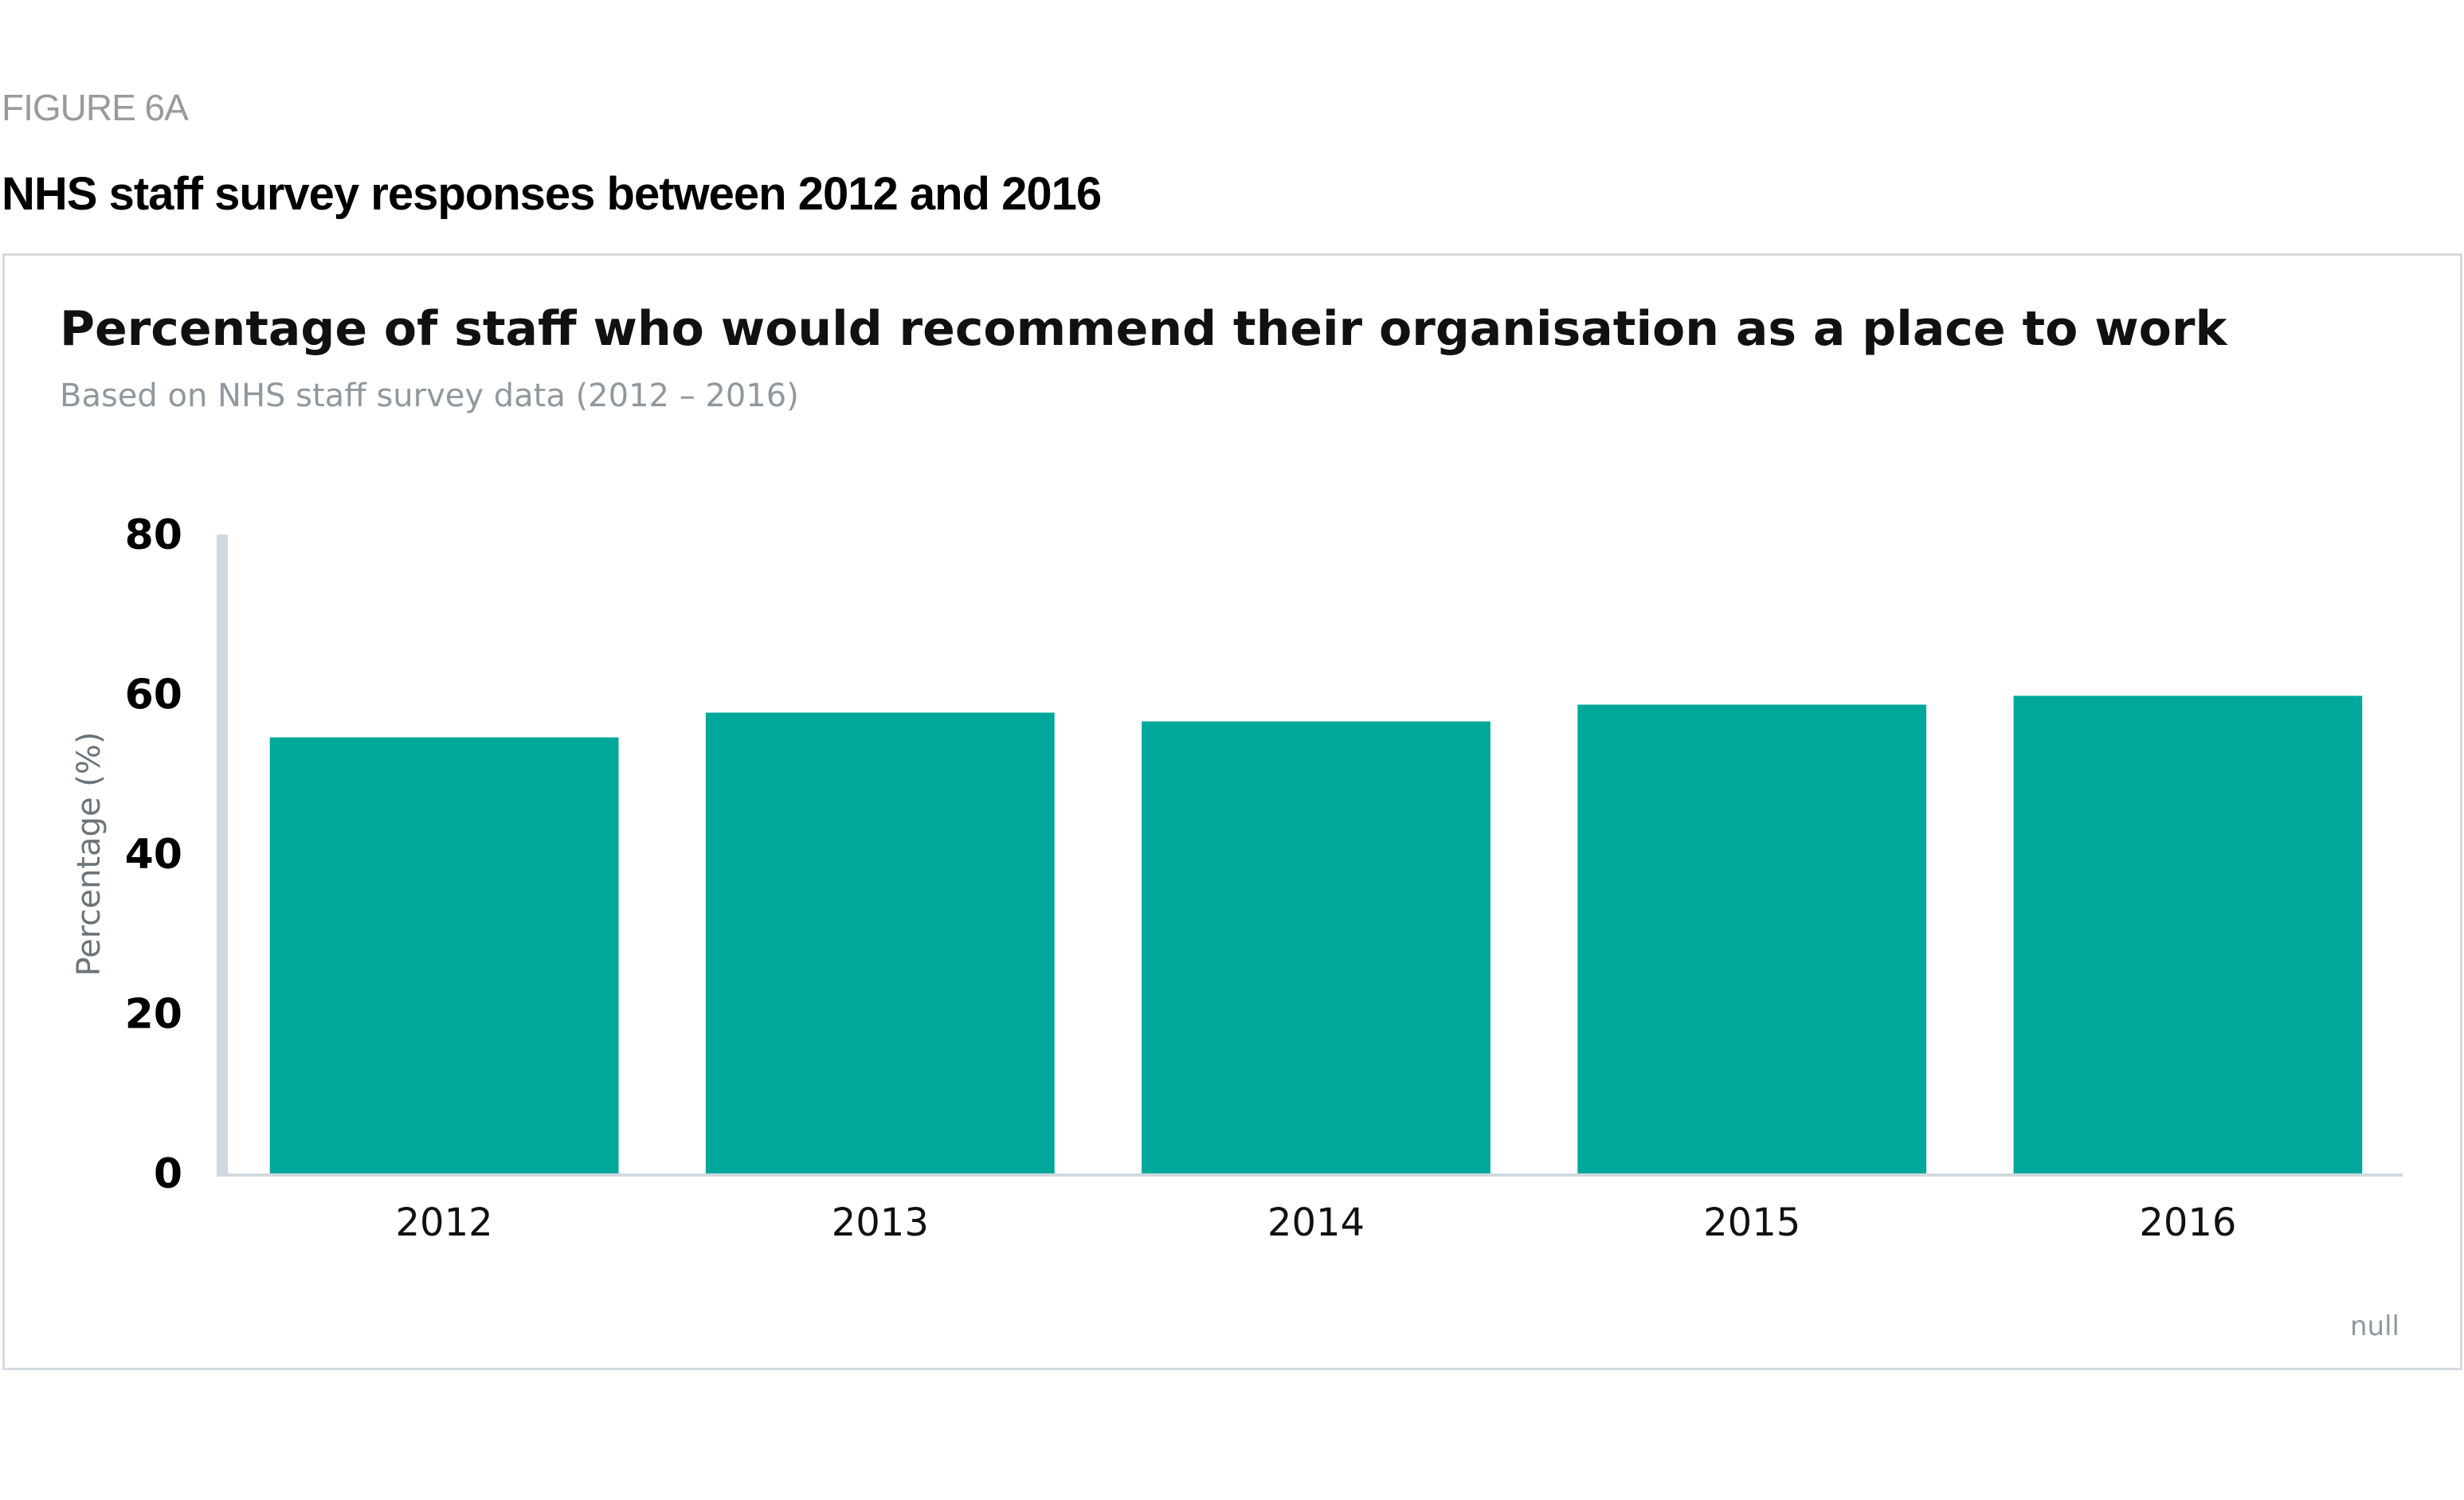 The width and height of the screenshot is (2464, 1500). What do you see at coordinates (89, 855) in the screenshot?
I see `y-axis-title: Percentage (%)` at bounding box center [89, 855].